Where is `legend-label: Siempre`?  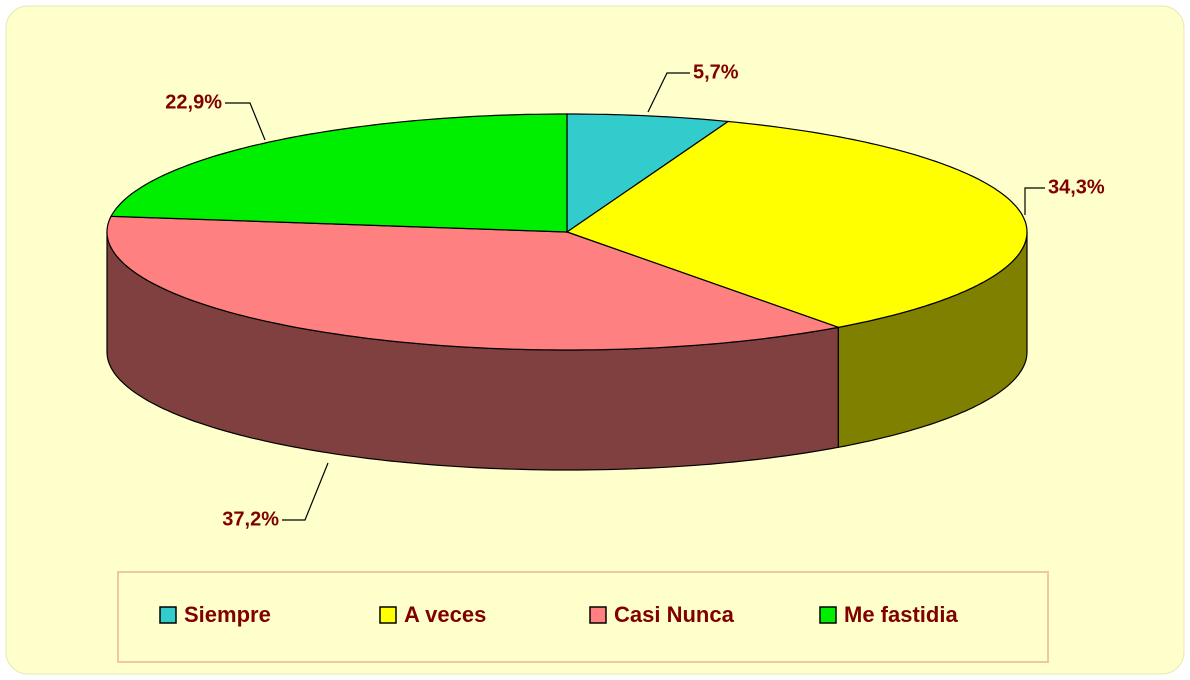
legend-label: Siempre is located at coordinates (227, 614).